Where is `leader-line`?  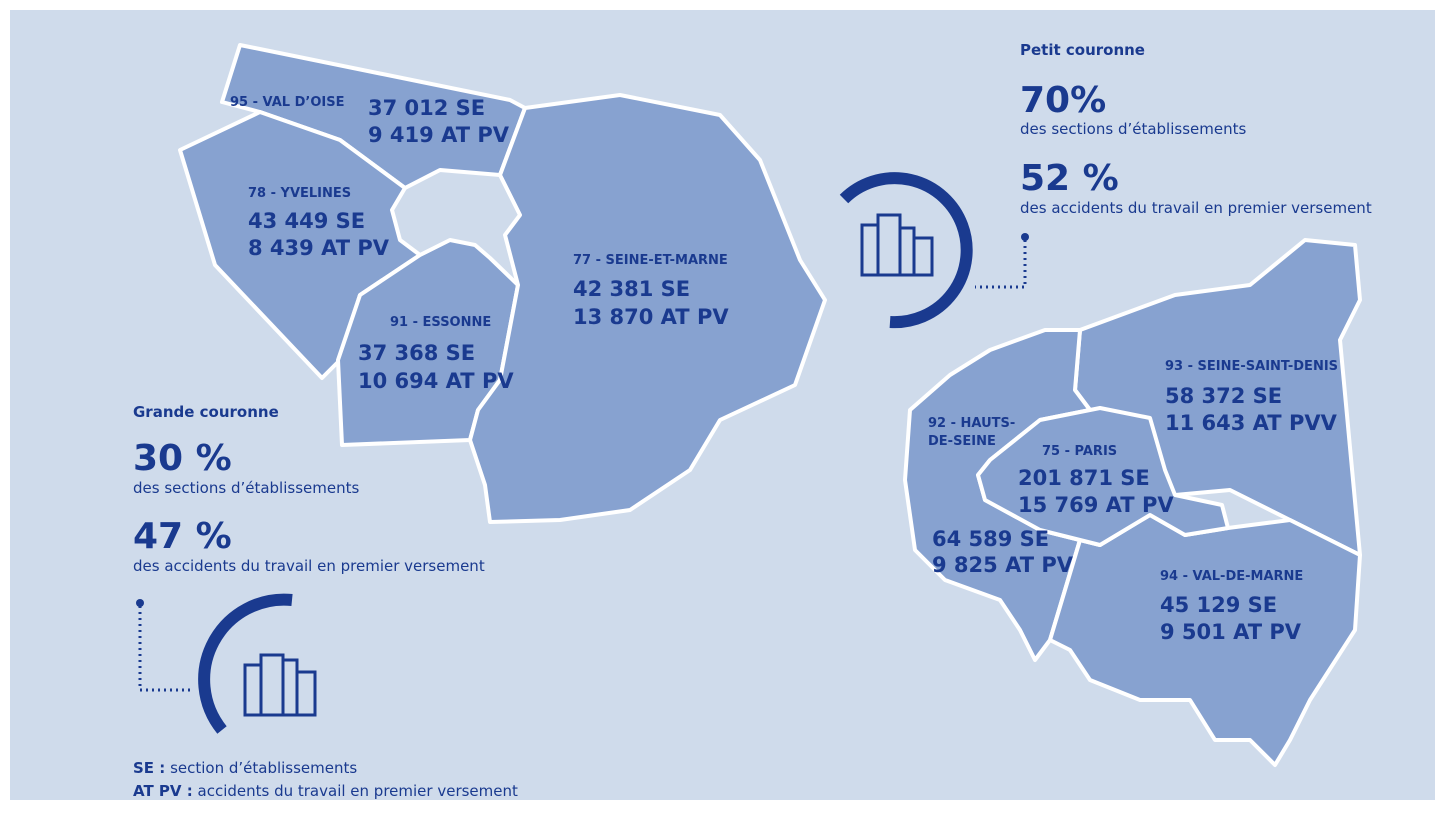
leader-line is located at coordinates (164, 649).